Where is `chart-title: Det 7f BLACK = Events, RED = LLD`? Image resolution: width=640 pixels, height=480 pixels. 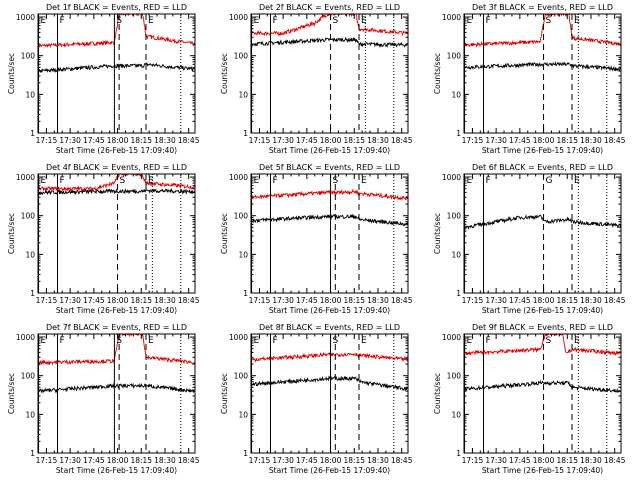
chart-title: Det 7f BLACK = Events, RED = LLD is located at coordinates (116, 327).